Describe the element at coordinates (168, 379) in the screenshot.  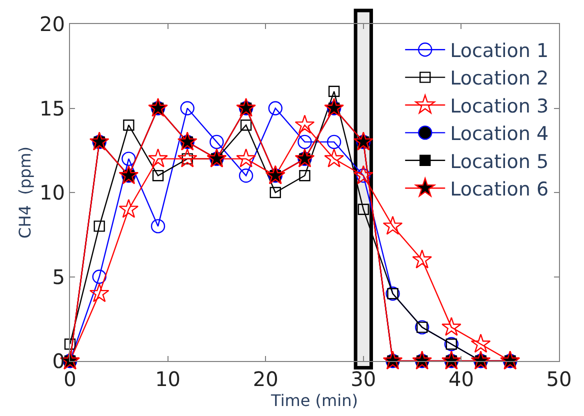
I see `x-tick-label: 10` at that location.